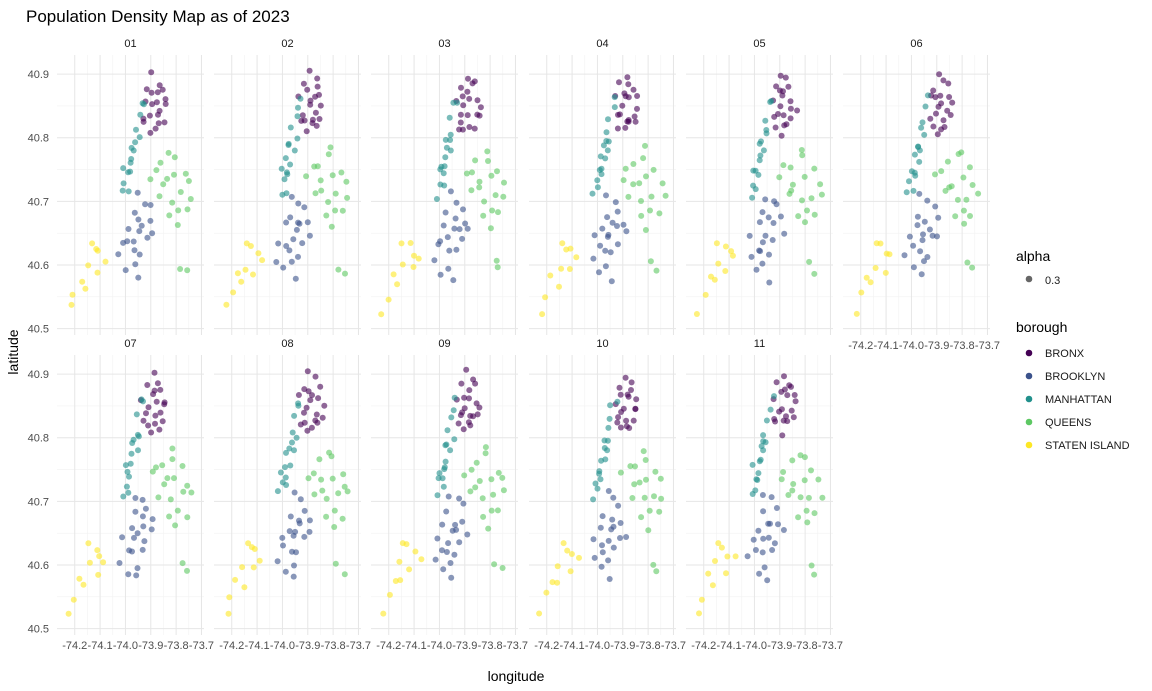  I want to click on legend-label: STATEN ISLAND, so click(1087, 446).